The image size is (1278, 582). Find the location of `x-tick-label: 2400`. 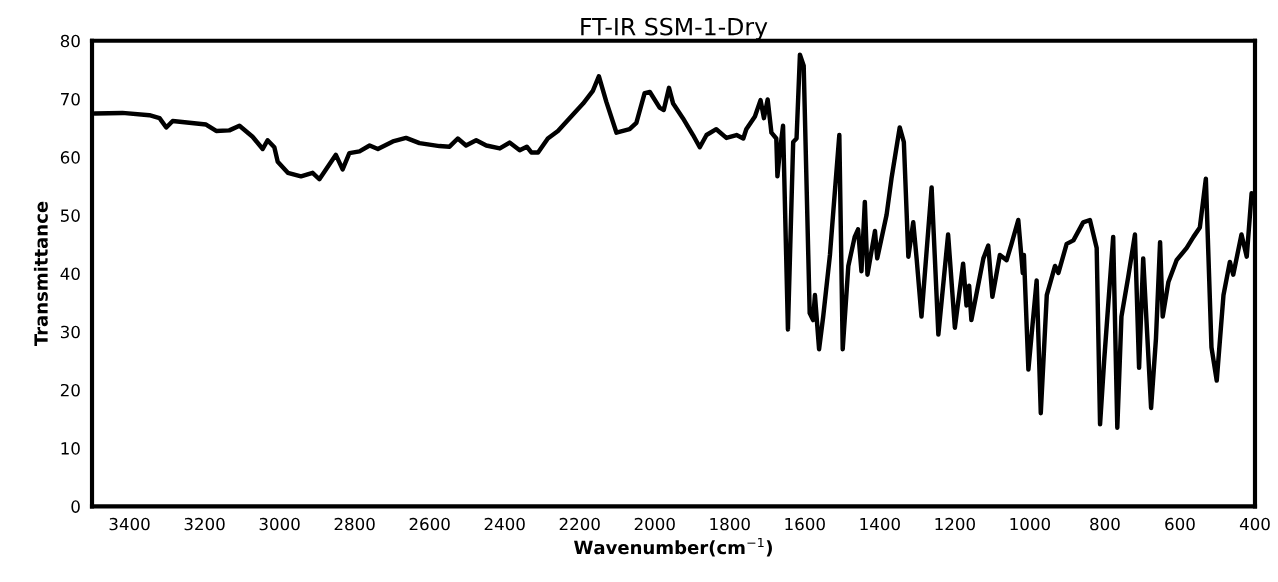

x-tick-label: 2400 is located at coordinates (504, 524).